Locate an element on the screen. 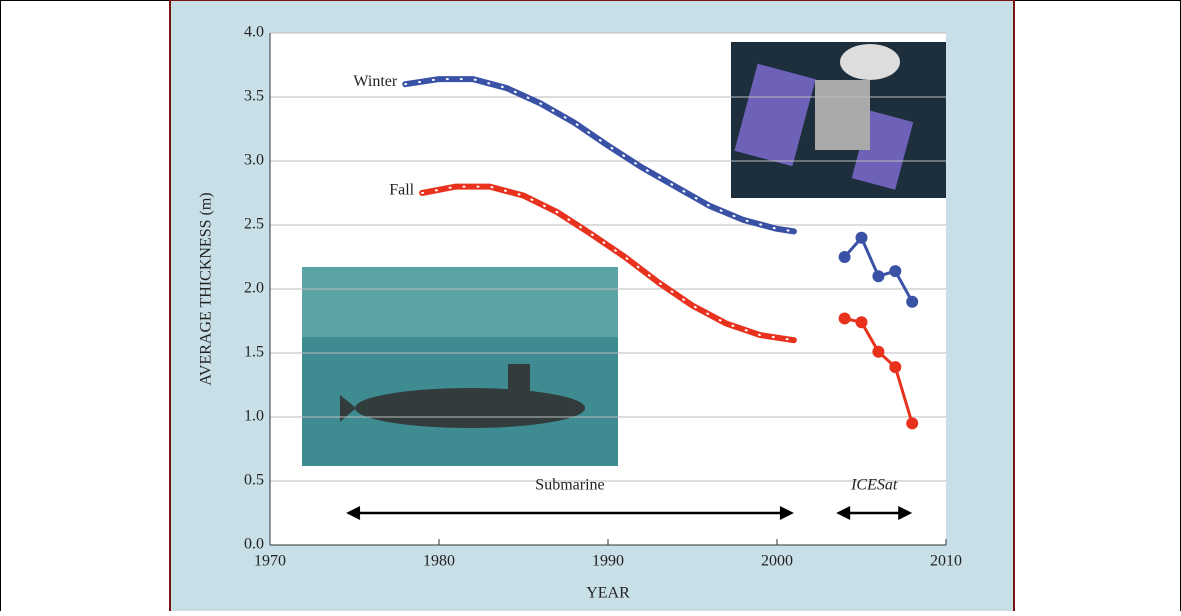 Image resolution: width=1181 pixels, height=616 pixels. y-tick-label: 0.5 is located at coordinates (254, 480).